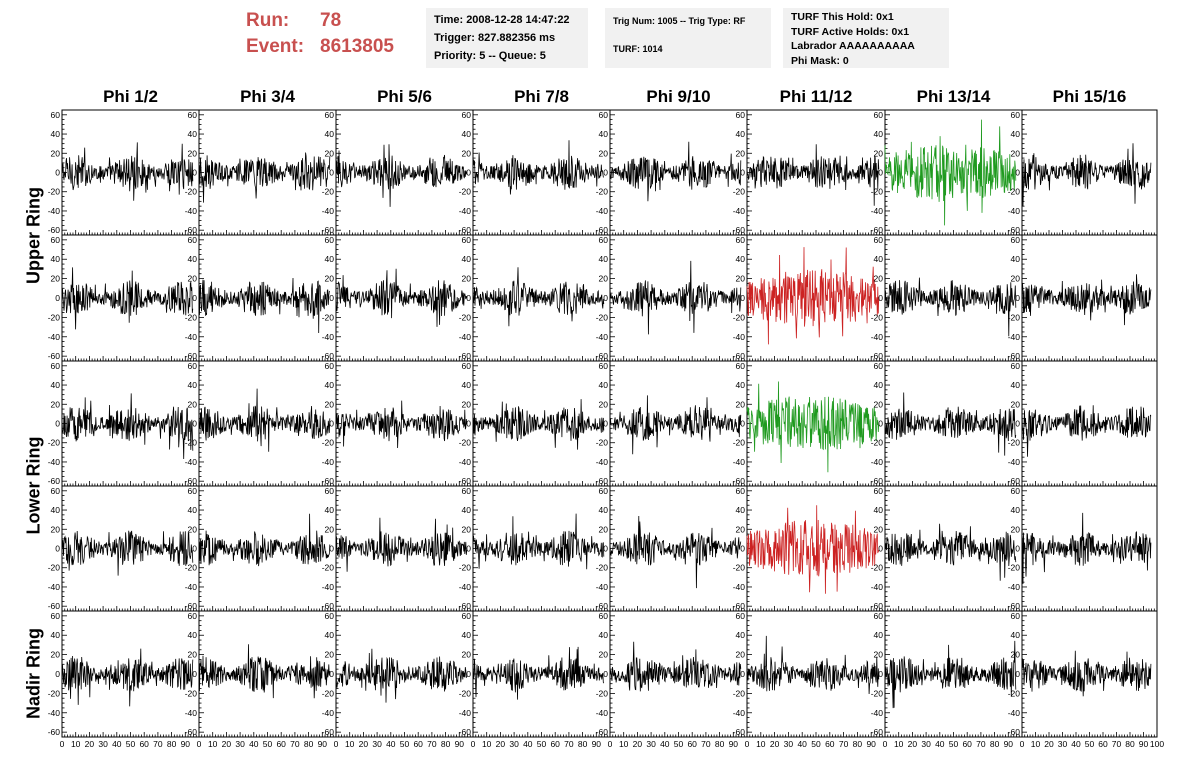 This screenshot has height=772, width=1196. Describe the element at coordinates (331, 20) in the screenshot. I see `run-value: 78` at that location.